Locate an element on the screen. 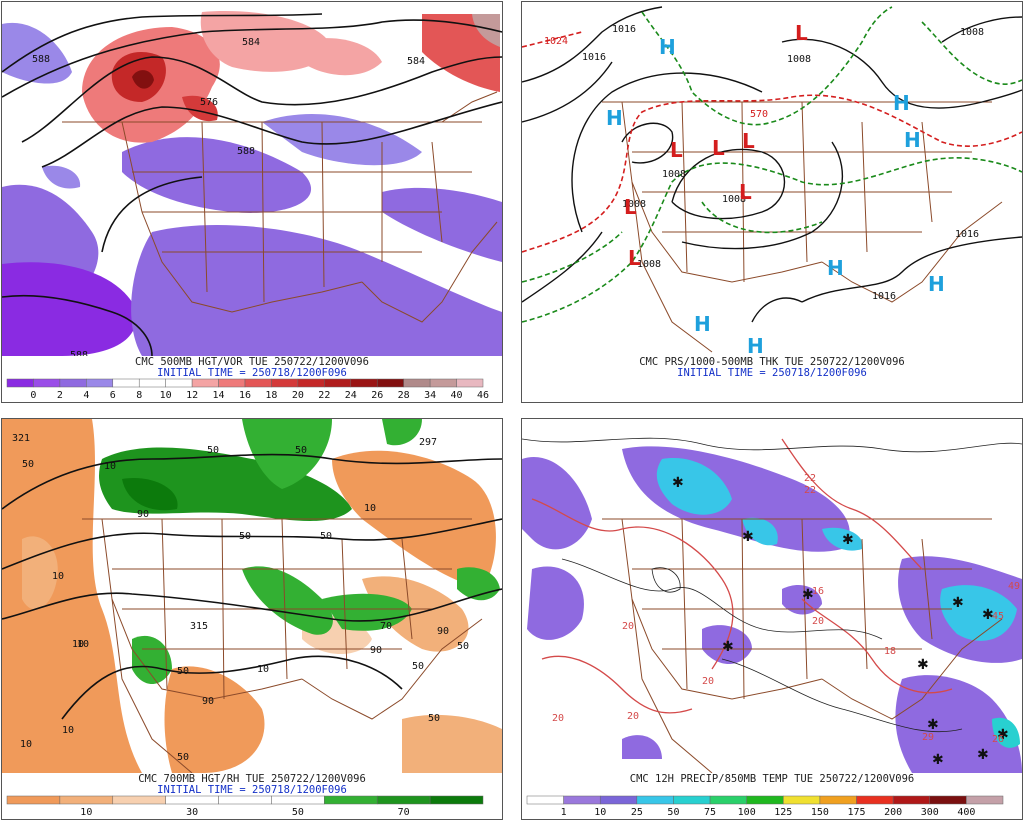 Image resolution: width=1024 pixels, height=820 pixels. colorbar-label: 25 is located at coordinates (636, 812).